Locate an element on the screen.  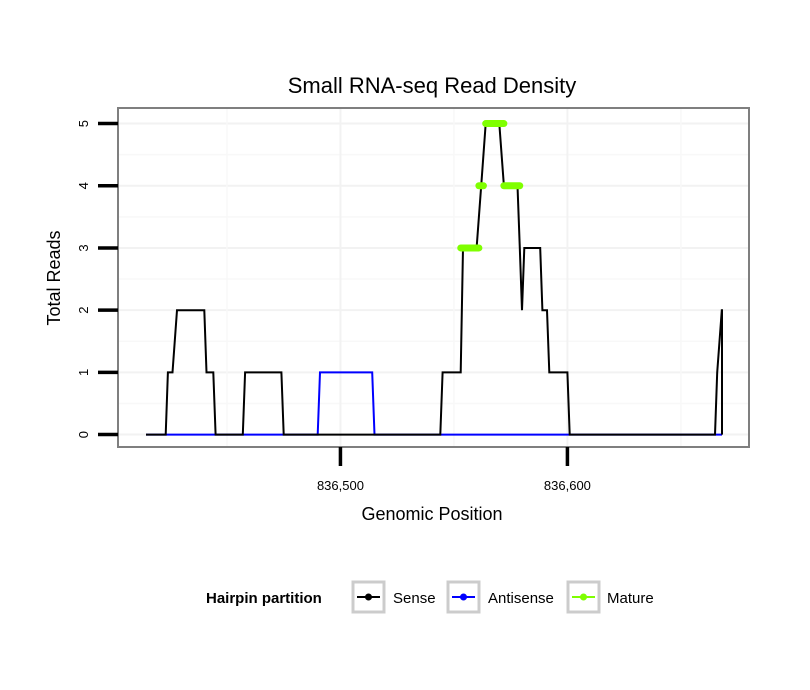
y-axis-title: Total Reads is located at coordinates (54, 277).